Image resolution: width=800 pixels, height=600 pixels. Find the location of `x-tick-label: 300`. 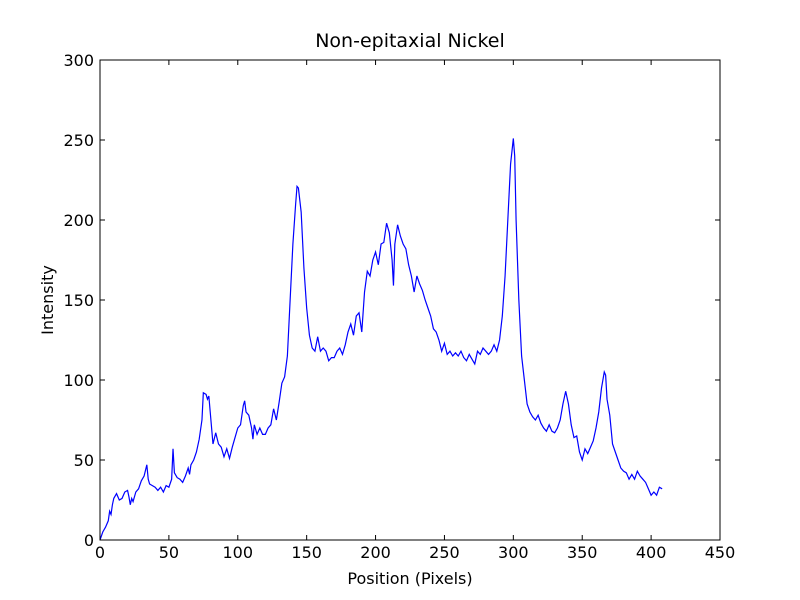

x-tick-label: 300 is located at coordinates (513, 552).